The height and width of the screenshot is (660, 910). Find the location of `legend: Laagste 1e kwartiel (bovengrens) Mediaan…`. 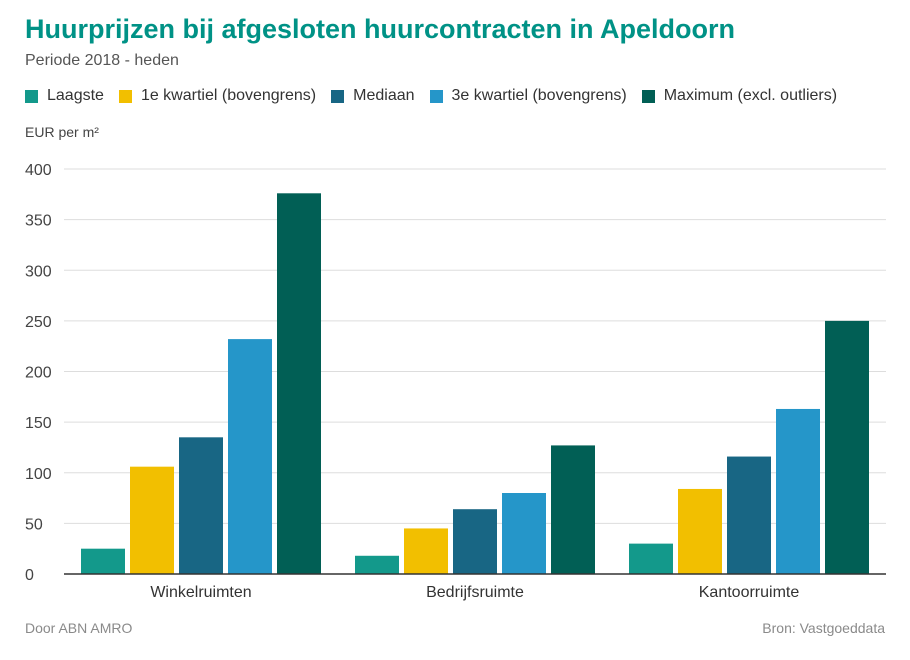

legend: Laagste 1e kwartiel (bovengrens) Mediaan… is located at coordinates (438, 96).